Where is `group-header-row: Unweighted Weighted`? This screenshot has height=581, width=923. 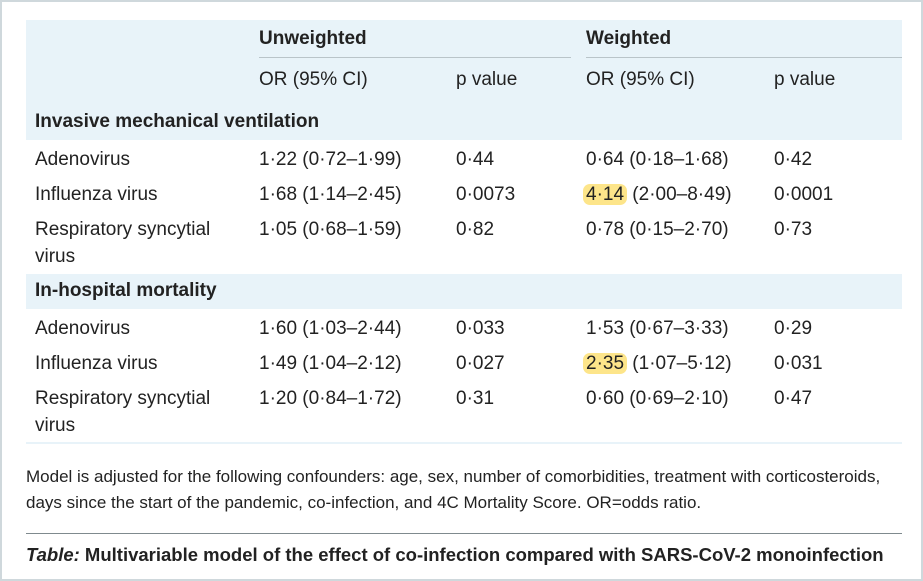 group-header-row: Unweighted Weighted is located at coordinates (464, 39).